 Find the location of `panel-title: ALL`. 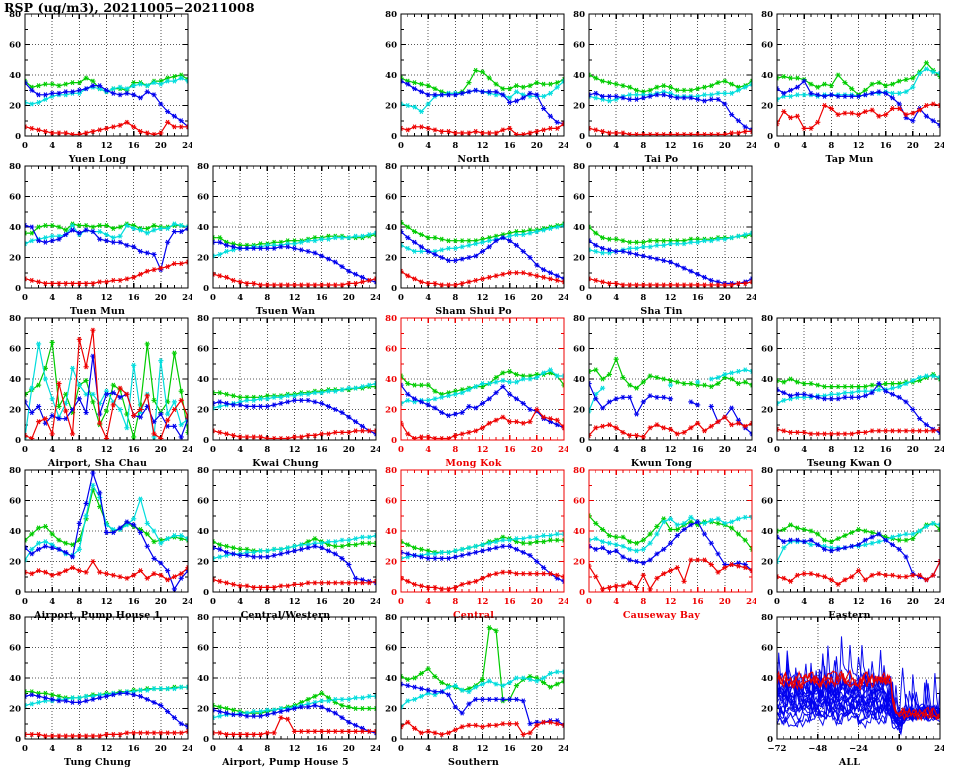

panel-title: ALL is located at coordinates (849, 762).